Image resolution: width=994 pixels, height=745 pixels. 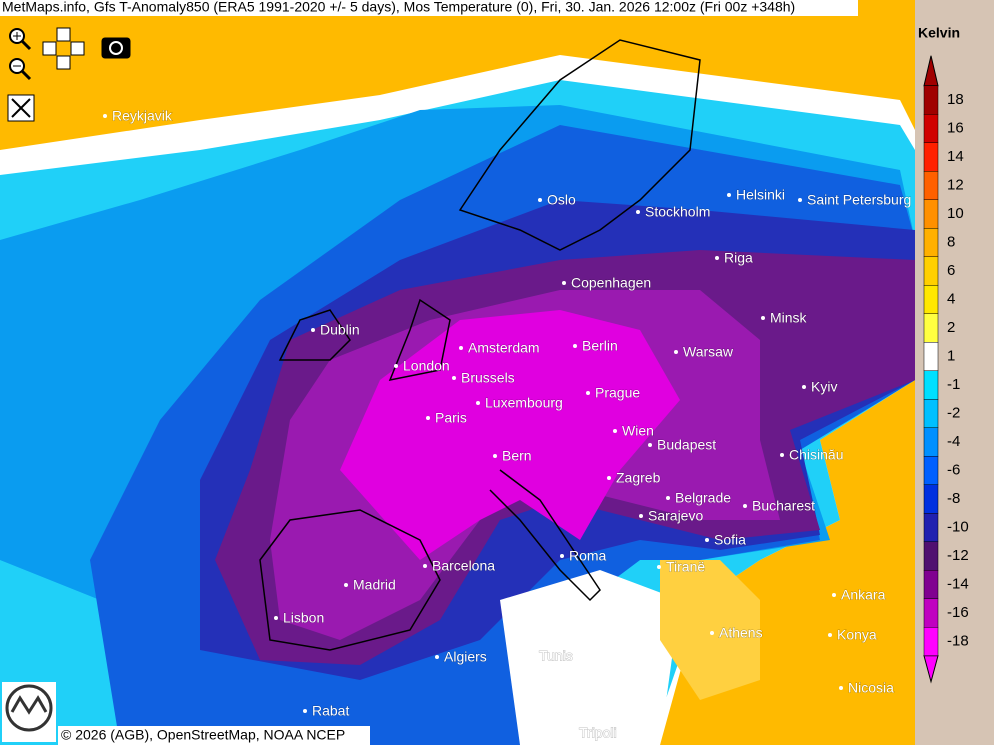 What do you see at coordinates (955, 156) in the screenshot?
I see `legend-tick-label: 14` at bounding box center [955, 156].